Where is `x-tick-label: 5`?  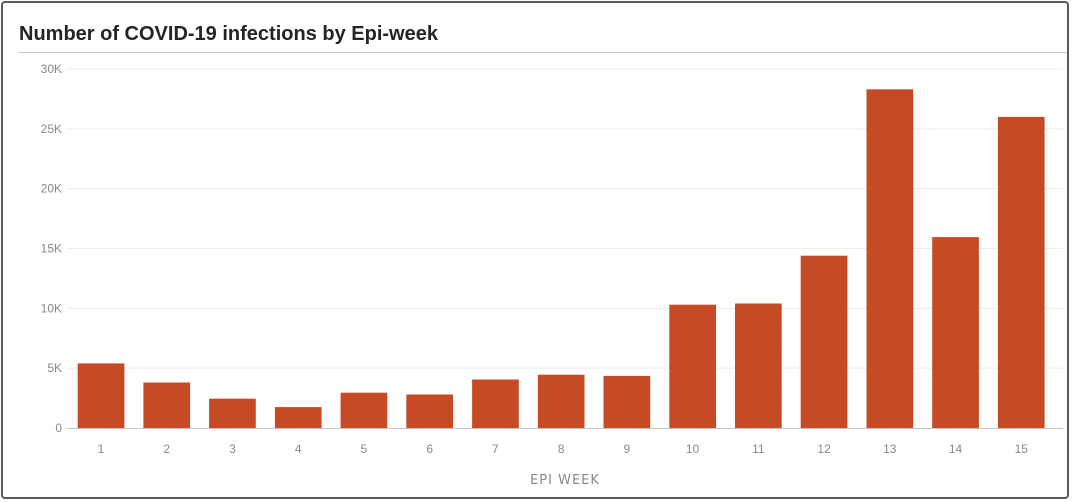
x-tick-label: 5 is located at coordinates (364, 449).